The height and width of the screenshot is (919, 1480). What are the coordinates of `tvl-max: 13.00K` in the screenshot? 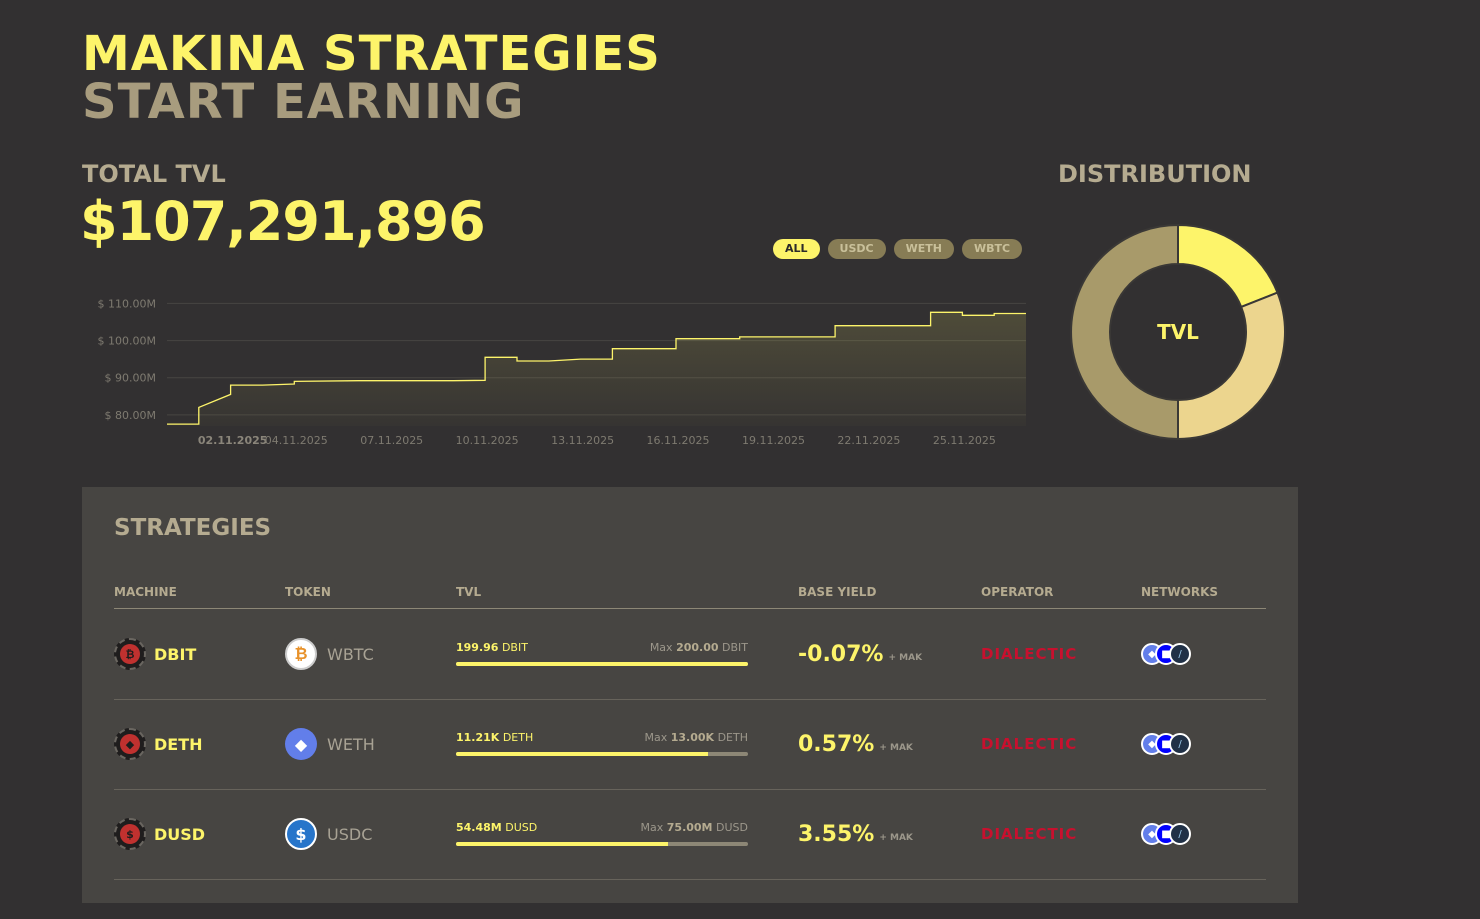 It's located at (692, 737).